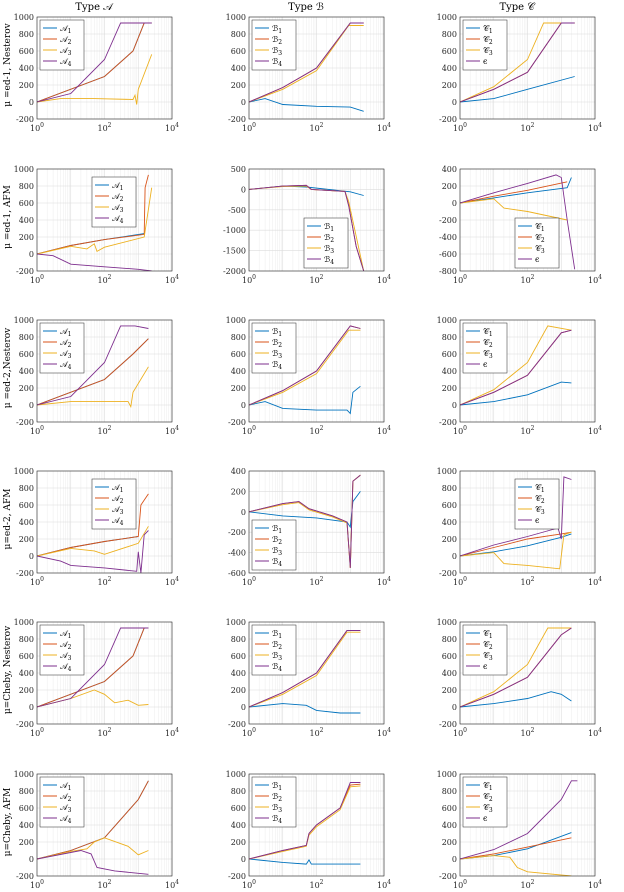  Describe the element at coordinates (237, 553) in the screenshot. I see `y-tick-label: -400` at that location.